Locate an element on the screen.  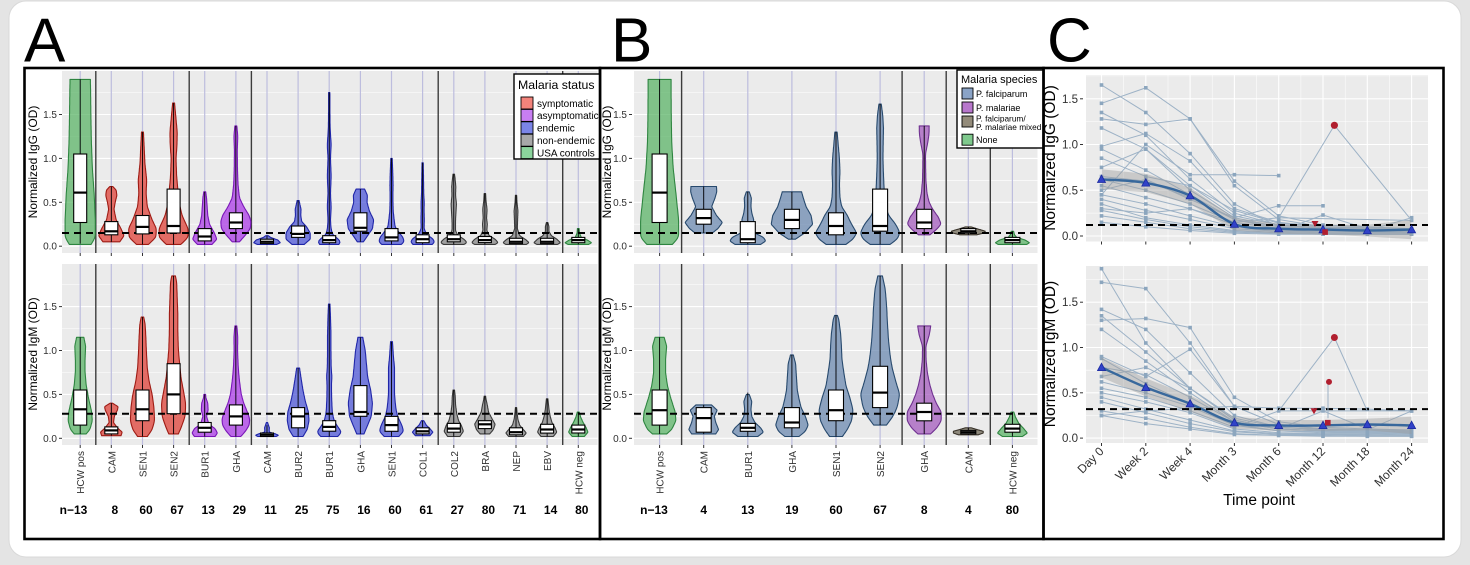
svg-text: Malaria species is located at coordinates (999, 80).